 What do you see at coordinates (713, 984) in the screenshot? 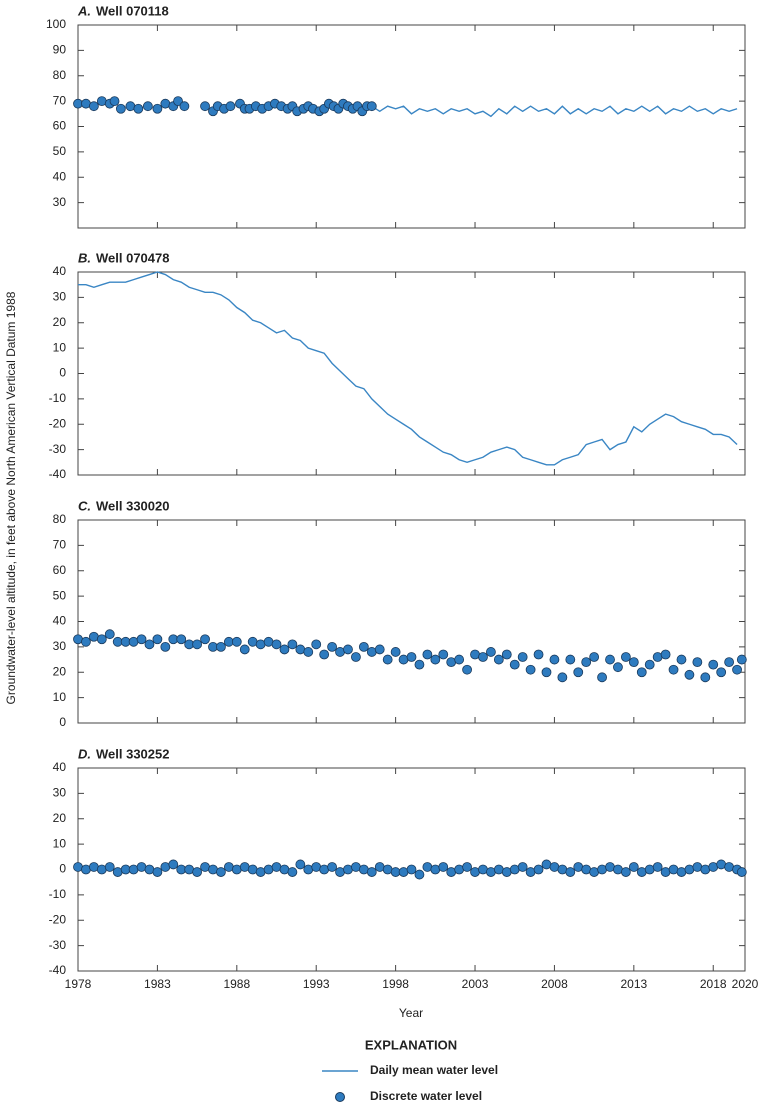
I see `x-tick-label: 2018` at bounding box center [713, 984].